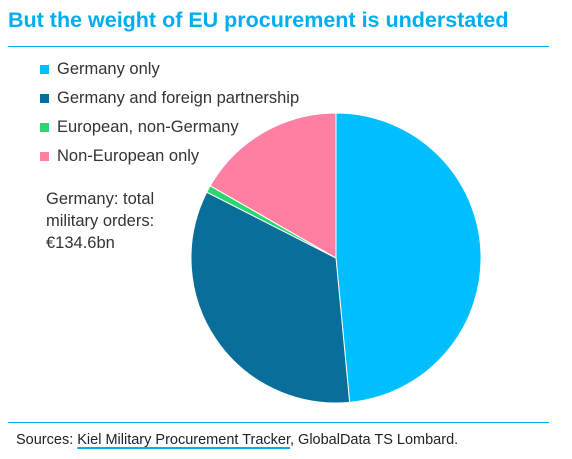 The image size is (572, 459). Describe the element at coordinates (169, 69) in the screenshot. I see `legend-item: Germany only` at that location.